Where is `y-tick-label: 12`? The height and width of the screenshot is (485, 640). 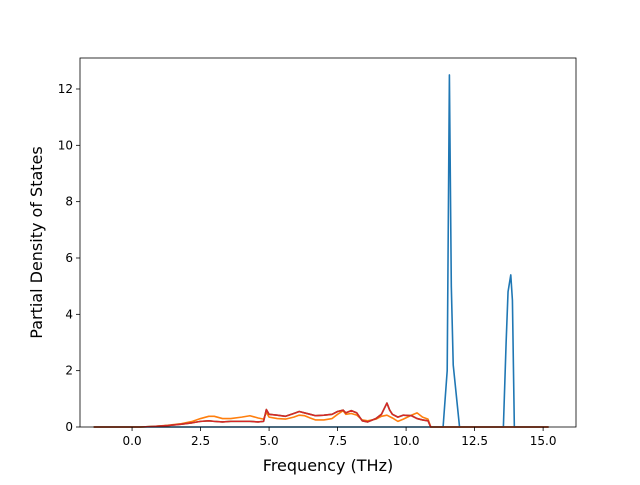 y-tick-label: 12 is located at coordinates (65, 89).